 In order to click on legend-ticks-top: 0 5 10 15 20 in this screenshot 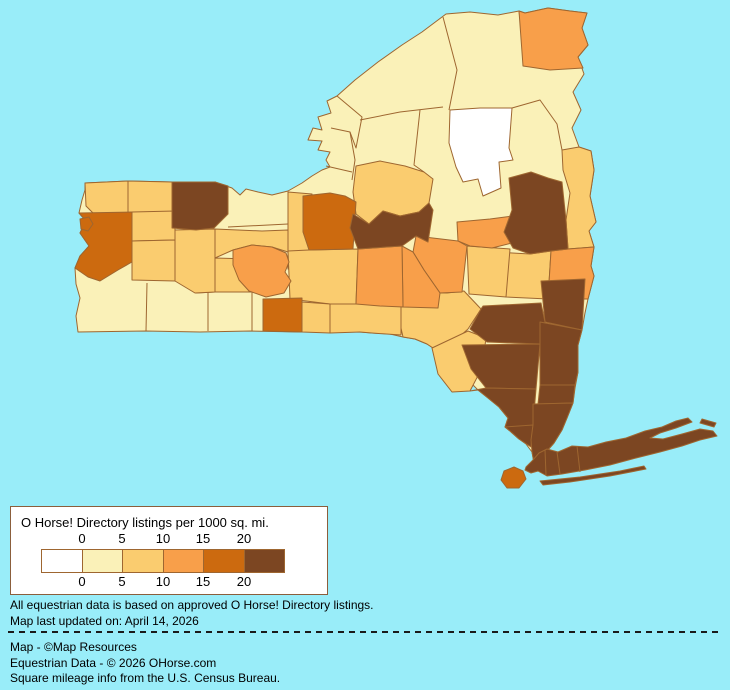, I will do `click(163, 538)`.